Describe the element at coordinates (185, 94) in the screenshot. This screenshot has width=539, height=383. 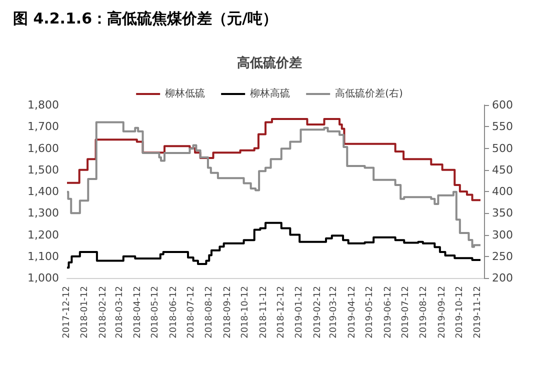
I see `legend-label: 柳林低硫` at that location.